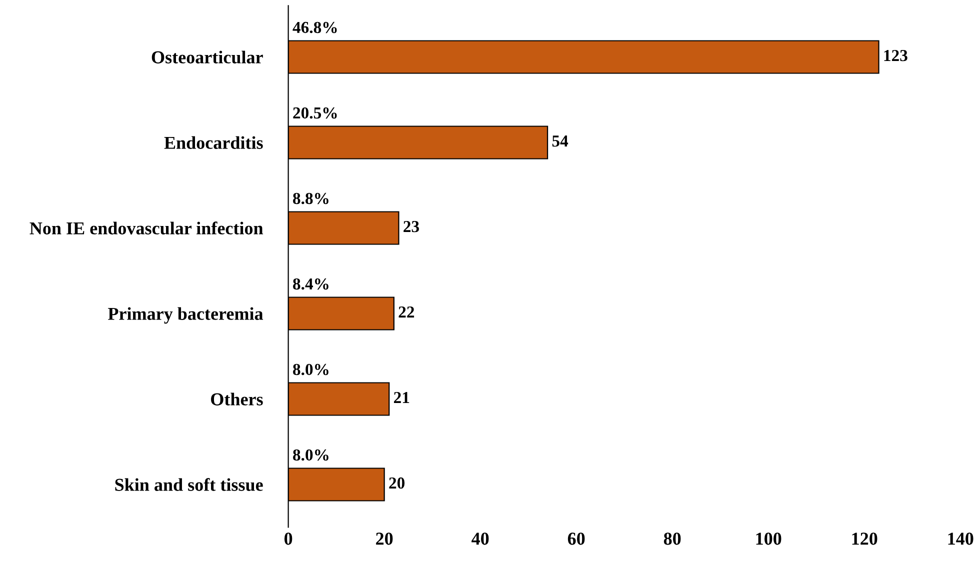 The width and height of the screenshot is (974, 570). What do you see at coordinates (237, 399) in the screenshot?
I see `y-tick-label: Others` at bounding box center [237, 399].